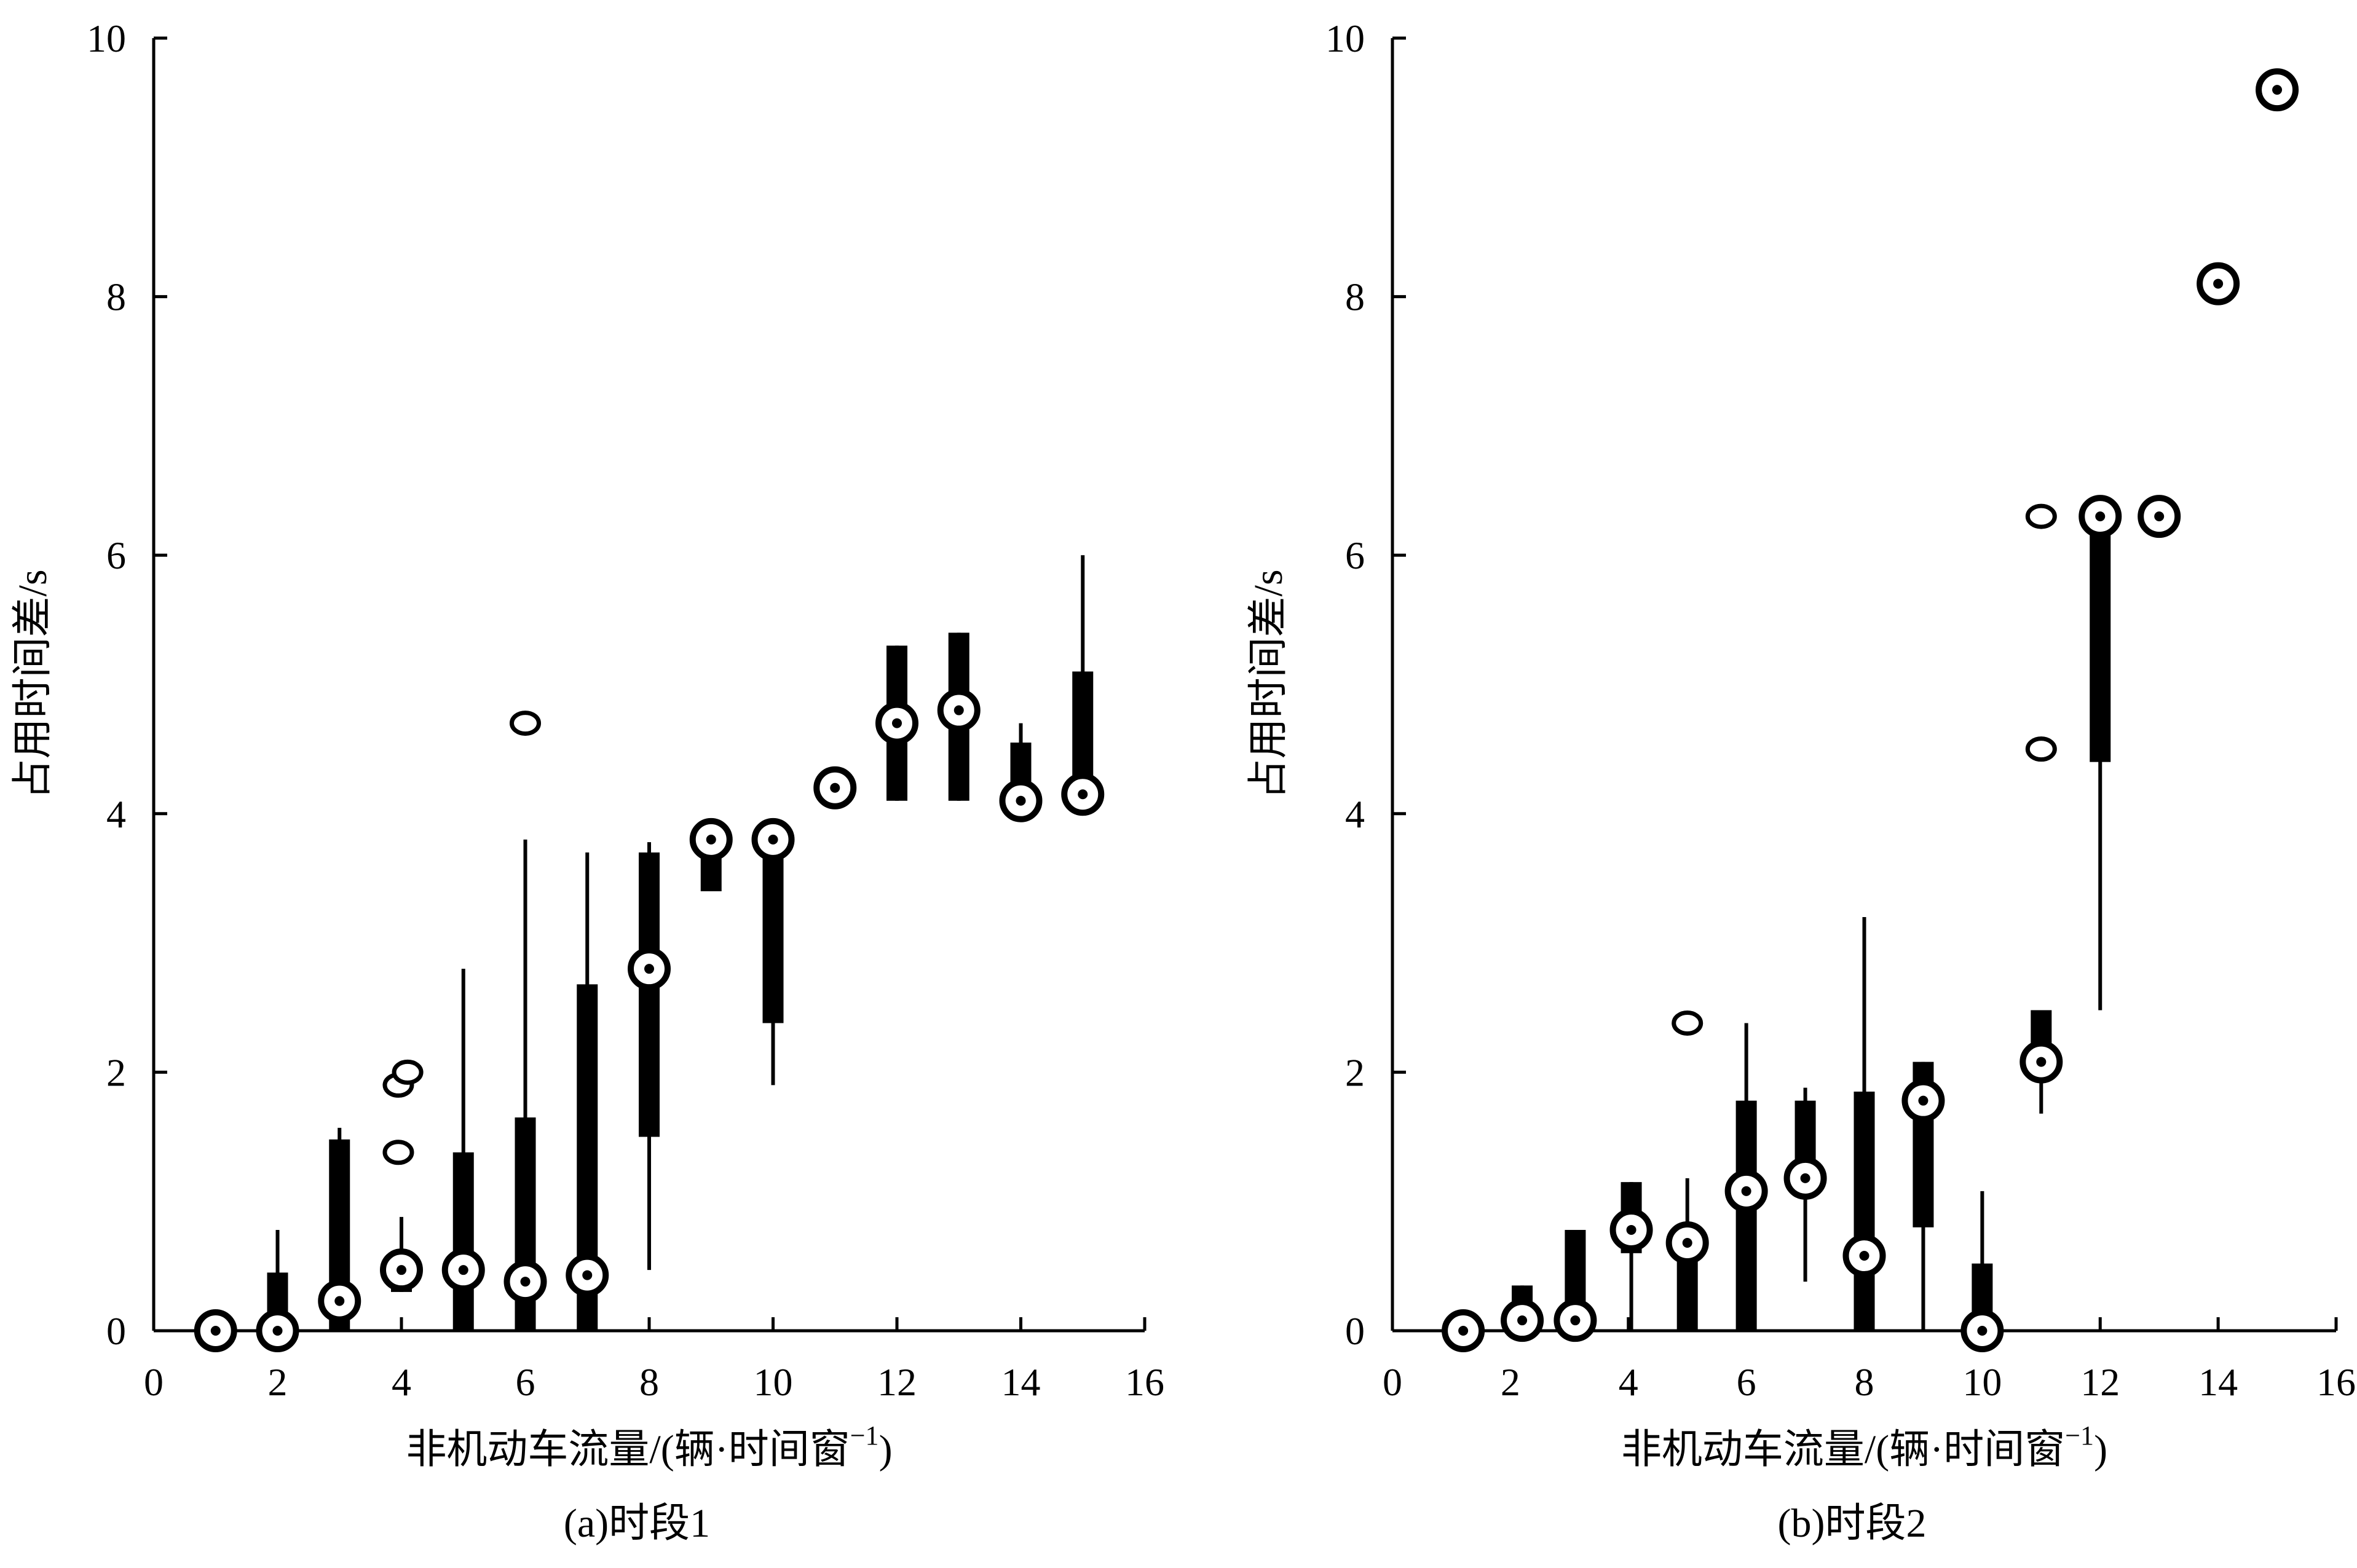  Describe the element at coordinates (1853, 1523) in the screenshot. I see `panel-caption: (b)时段2` at that location.